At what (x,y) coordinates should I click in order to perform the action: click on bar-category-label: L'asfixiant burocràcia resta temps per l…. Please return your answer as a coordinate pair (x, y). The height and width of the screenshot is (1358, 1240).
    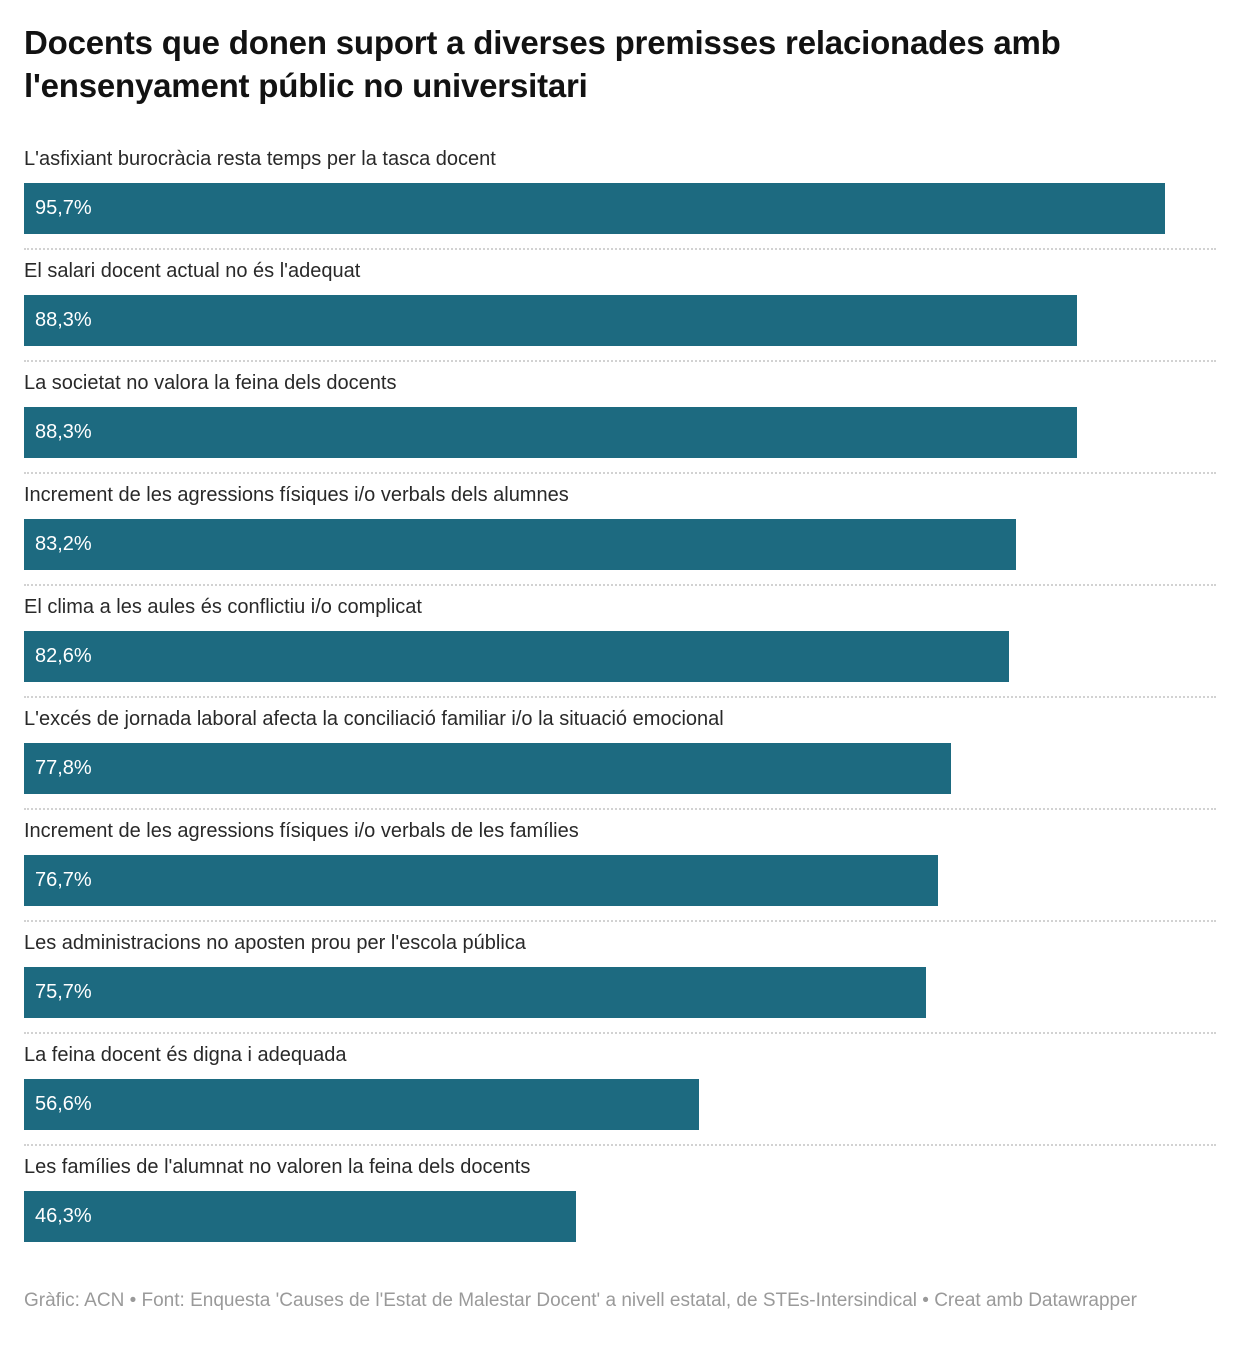
    Looking at the image, I should click on (260, 159).